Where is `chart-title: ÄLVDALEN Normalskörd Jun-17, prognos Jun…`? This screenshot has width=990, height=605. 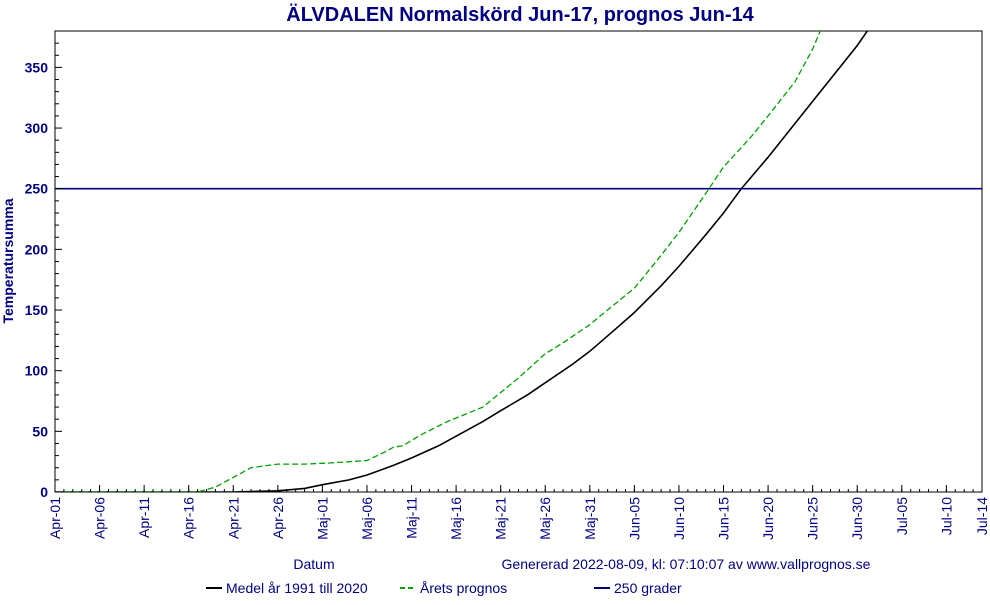 chart-title: ÄLVDALEN Normalskörd Jun-17, prognos Jun… is located at coordinates (520, 14).